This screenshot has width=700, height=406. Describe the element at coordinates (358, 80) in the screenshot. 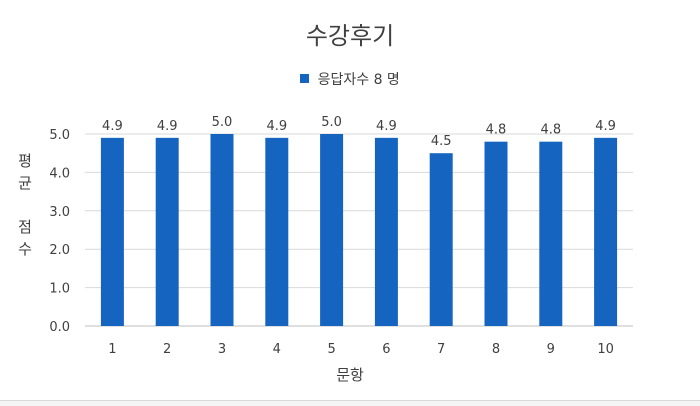

I see `legend-label: 응답자수 8 명` at that location.